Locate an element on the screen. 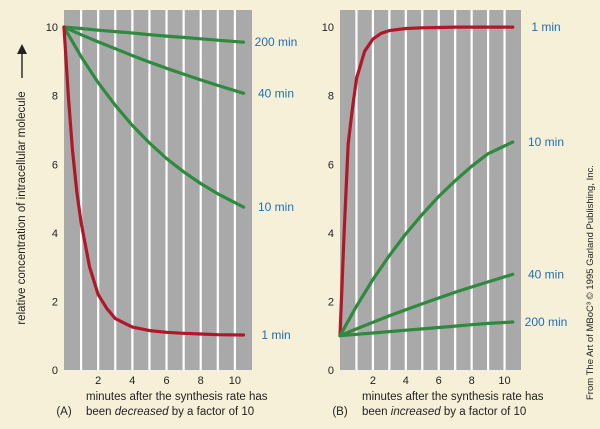  panel-letter-a: (A) is located at coordinates (64, 412).